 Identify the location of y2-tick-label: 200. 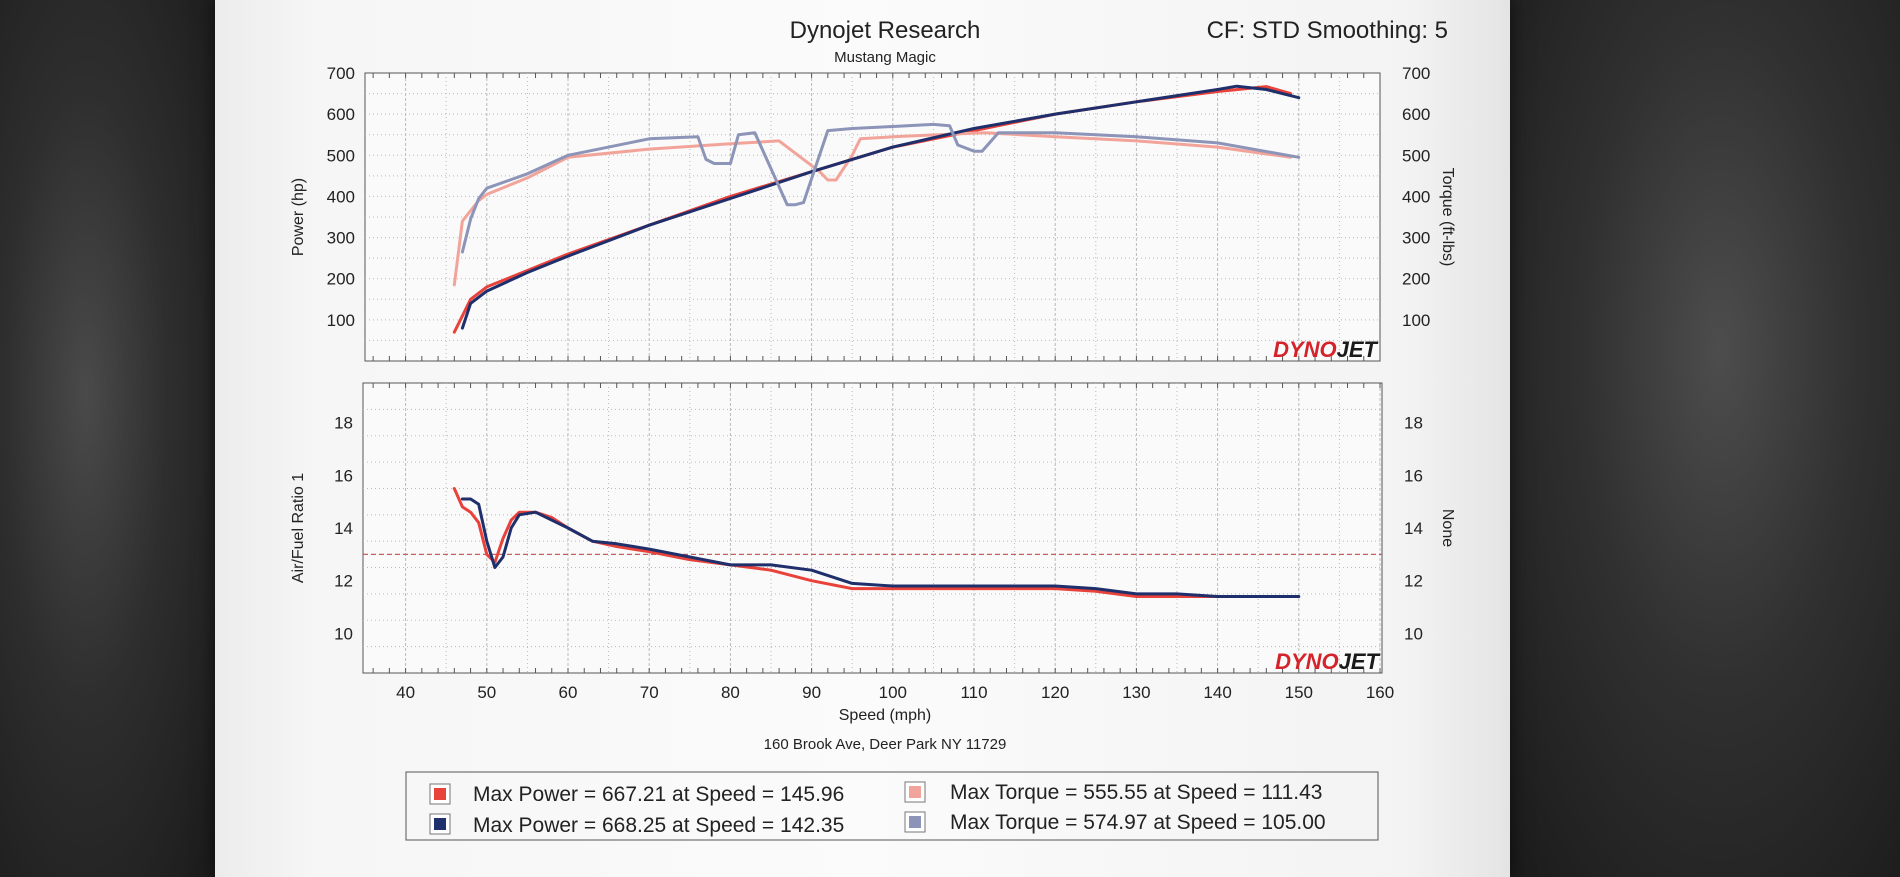
(1416, 279).